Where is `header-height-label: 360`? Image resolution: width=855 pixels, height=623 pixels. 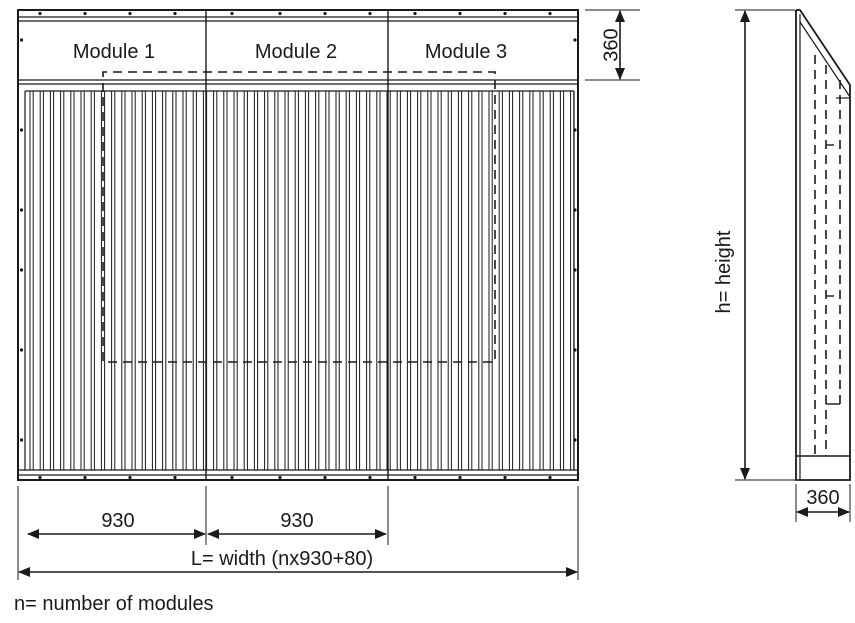 header-height-label: 360 is located at coordinates (611, 44).